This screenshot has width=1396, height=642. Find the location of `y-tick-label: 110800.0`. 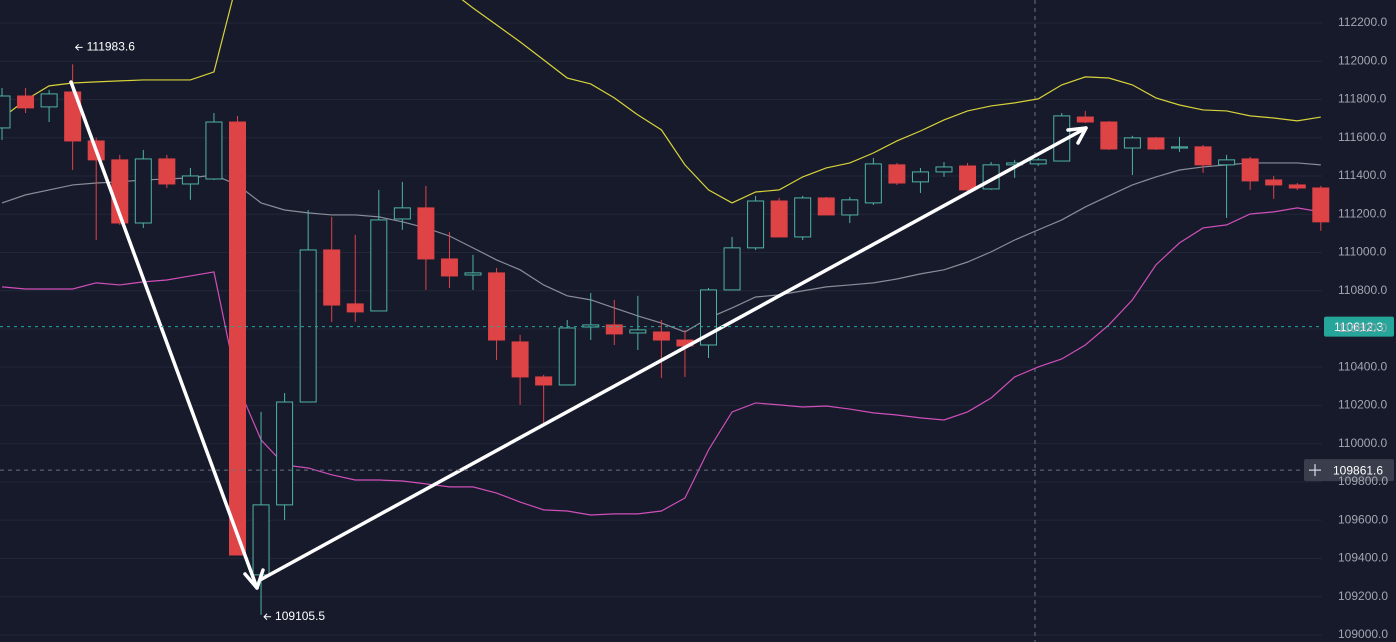

y-tick-label: 110800.0 is located at coordinates (1362, 290).